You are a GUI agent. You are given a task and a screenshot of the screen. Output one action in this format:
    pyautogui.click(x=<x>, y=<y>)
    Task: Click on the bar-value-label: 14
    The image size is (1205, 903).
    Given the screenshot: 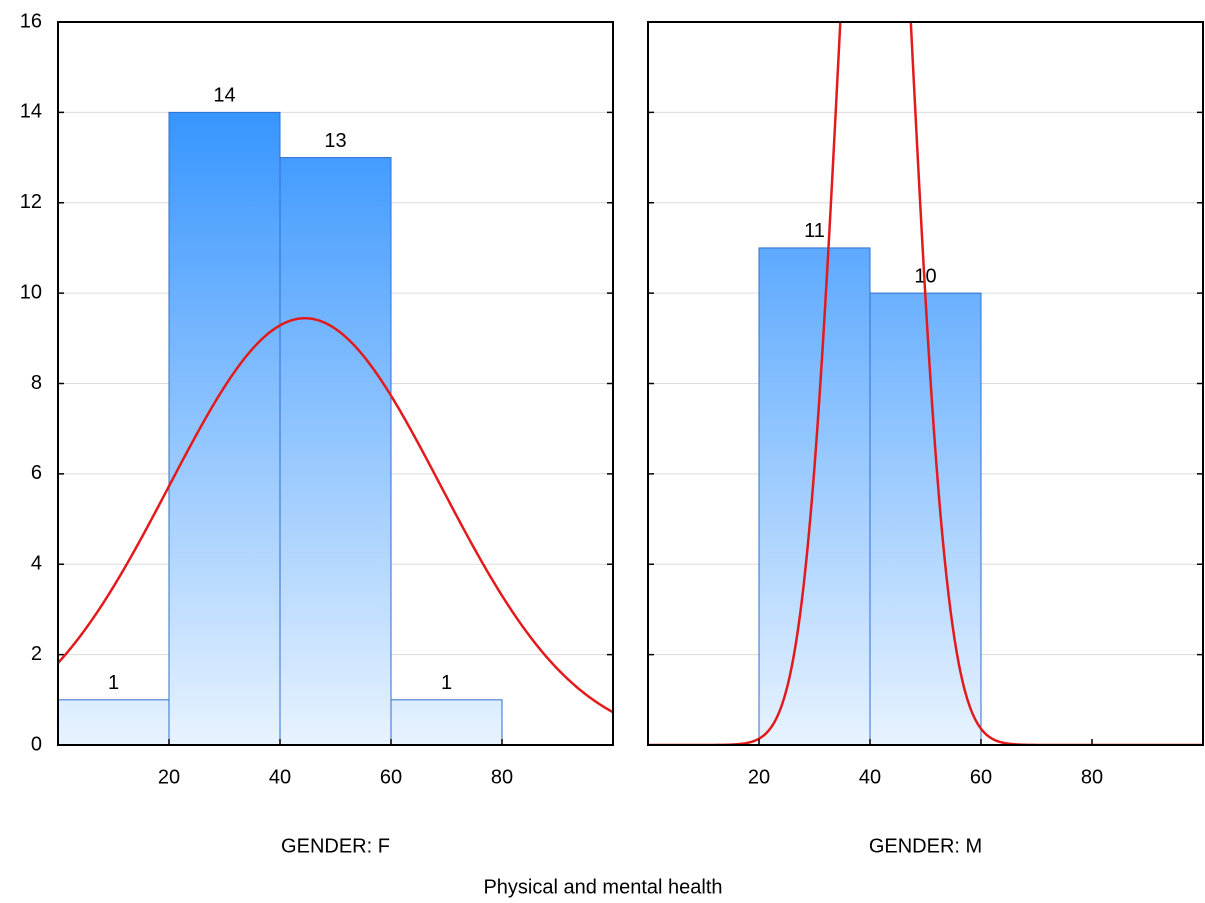 What is the action you would take?
    pyautogui.click(x=224, y=96)
    